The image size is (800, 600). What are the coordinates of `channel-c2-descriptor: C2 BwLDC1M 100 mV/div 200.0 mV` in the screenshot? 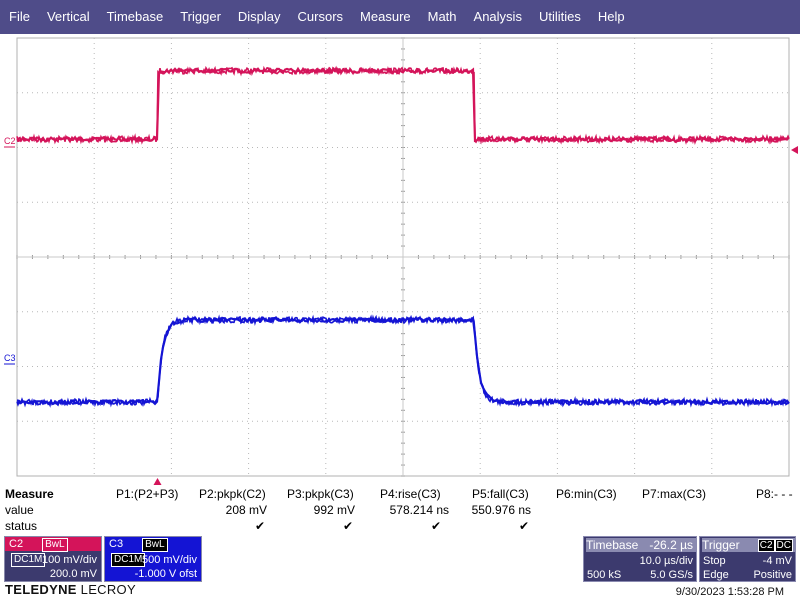 It's located at (53, 559).